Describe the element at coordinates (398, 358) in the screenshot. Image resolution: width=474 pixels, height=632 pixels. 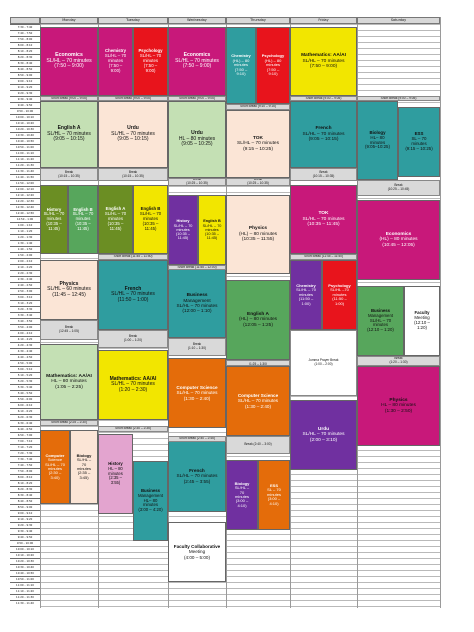
I see `break-label: Break` at that location.